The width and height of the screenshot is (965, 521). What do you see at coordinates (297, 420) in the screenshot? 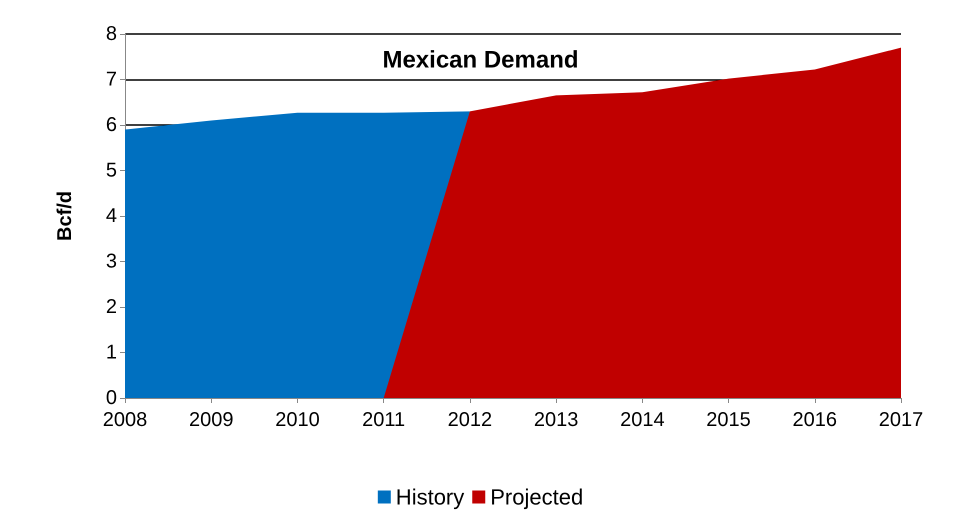
I see `x-tick-label: 2010` at bounding box center [297, 420].